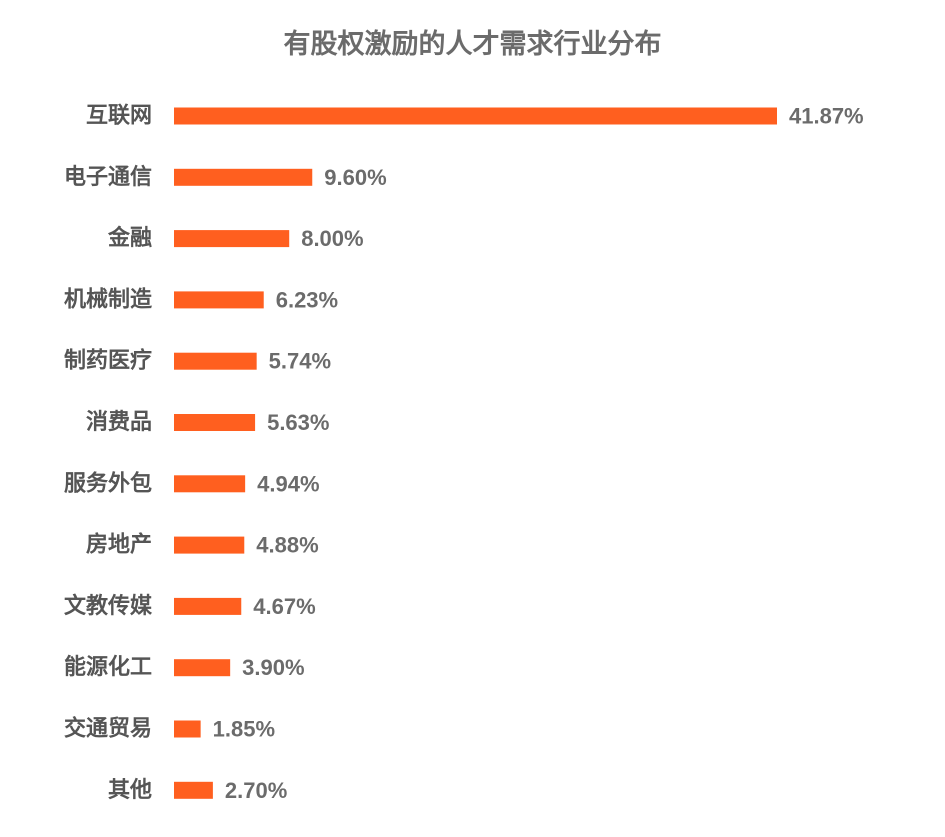  What do you see at coordinates (108, 729) in the screenshot?
I see `category-label: 交通贸易` at bounding box center [108, 729].